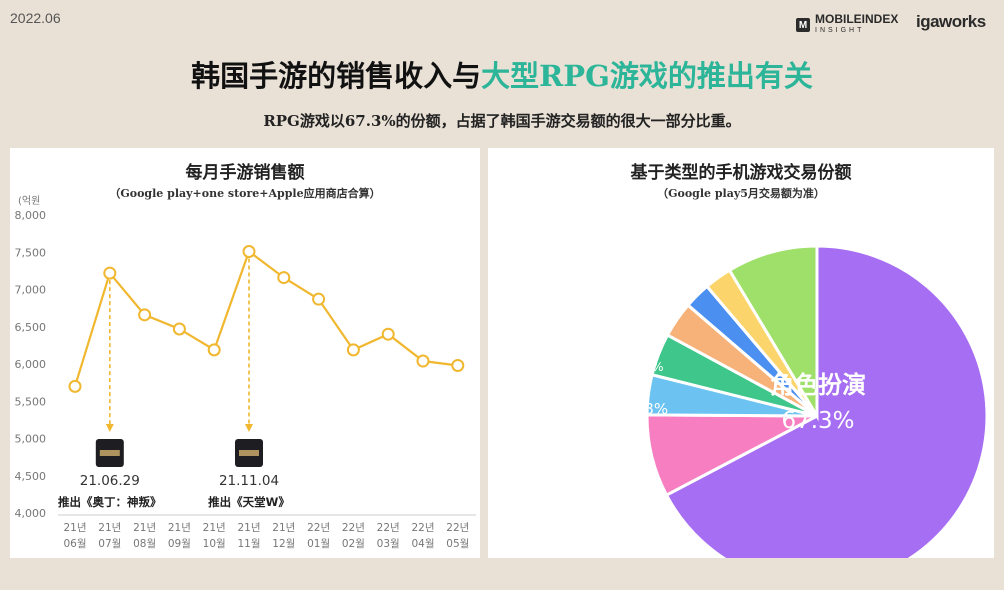  Describe the element at coordinates (249, 481) in the screenshot. I see `annotation-date: 21.11.04` at that location.